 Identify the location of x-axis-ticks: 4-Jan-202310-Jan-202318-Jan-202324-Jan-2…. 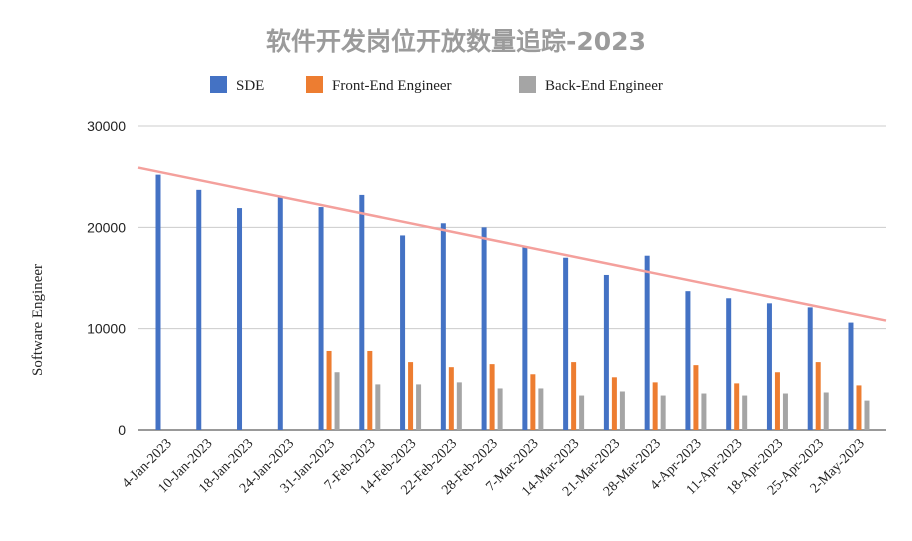
(494, 467).